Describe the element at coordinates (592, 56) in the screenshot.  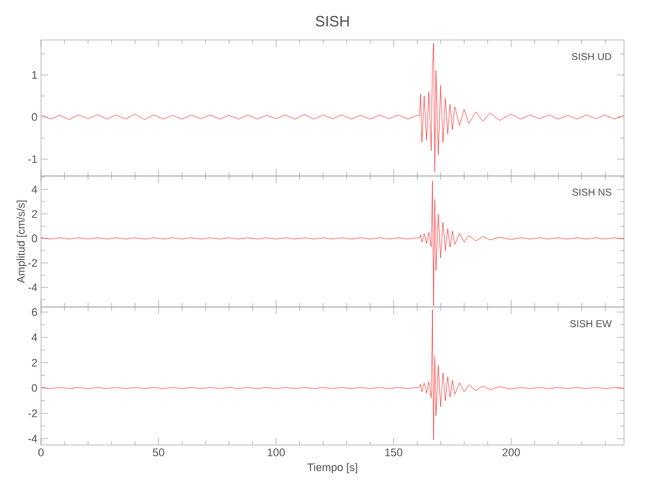
I see `annotation: SISH UD` at that location.